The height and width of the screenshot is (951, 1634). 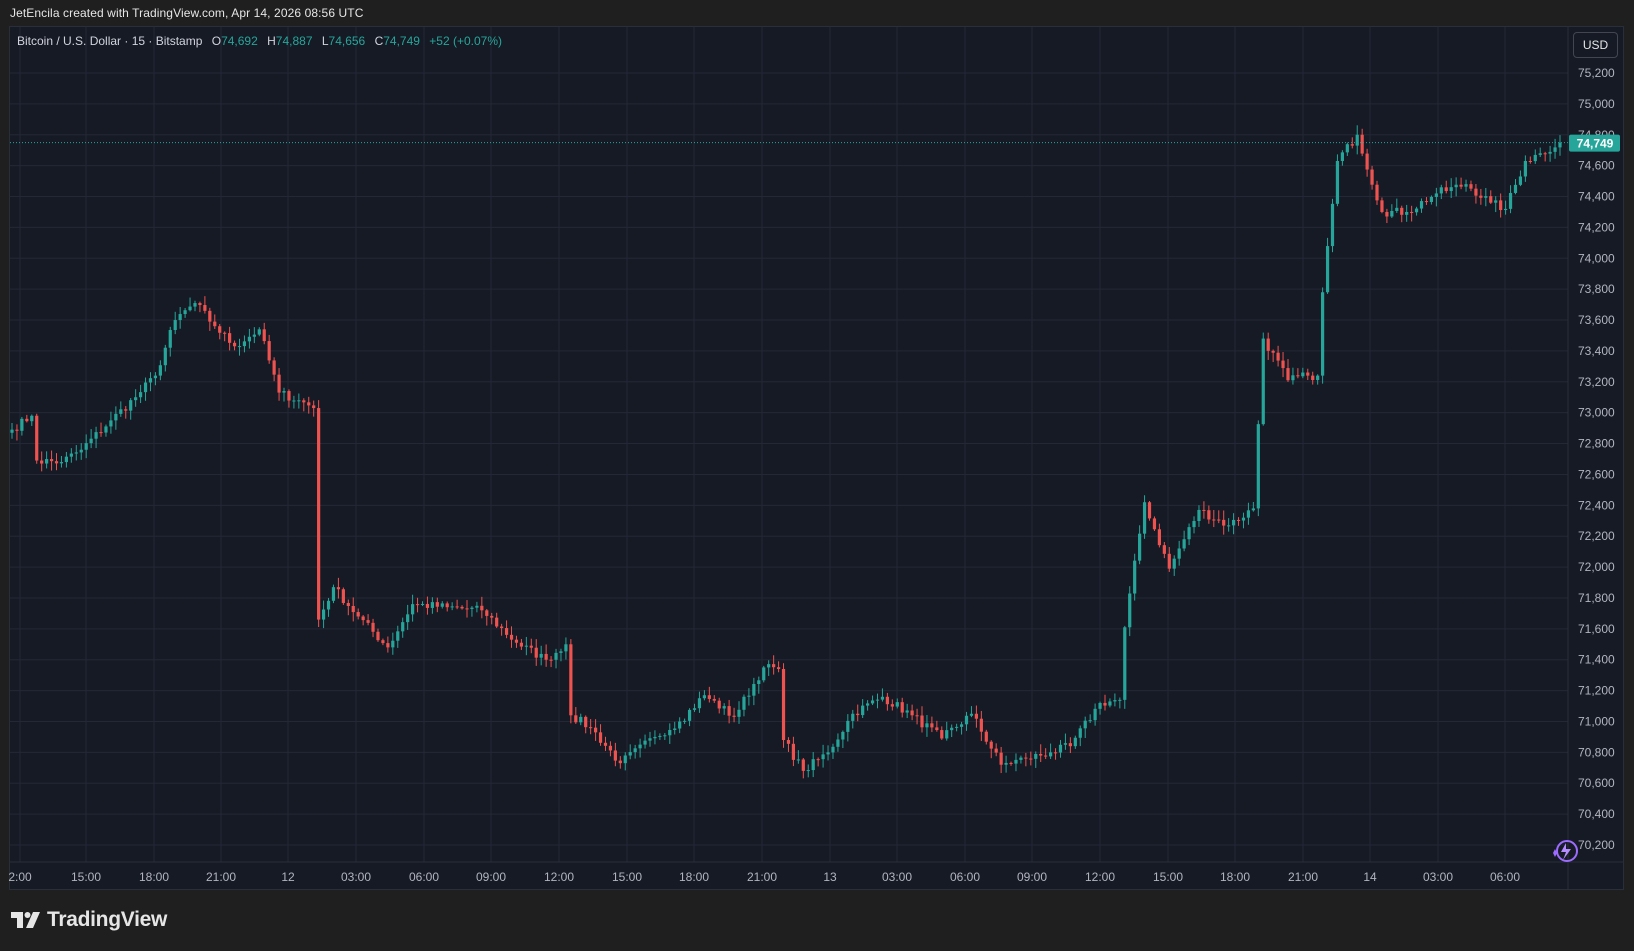 I want to click on price-tick-label: 70,400, so click(x=1596, y=814).